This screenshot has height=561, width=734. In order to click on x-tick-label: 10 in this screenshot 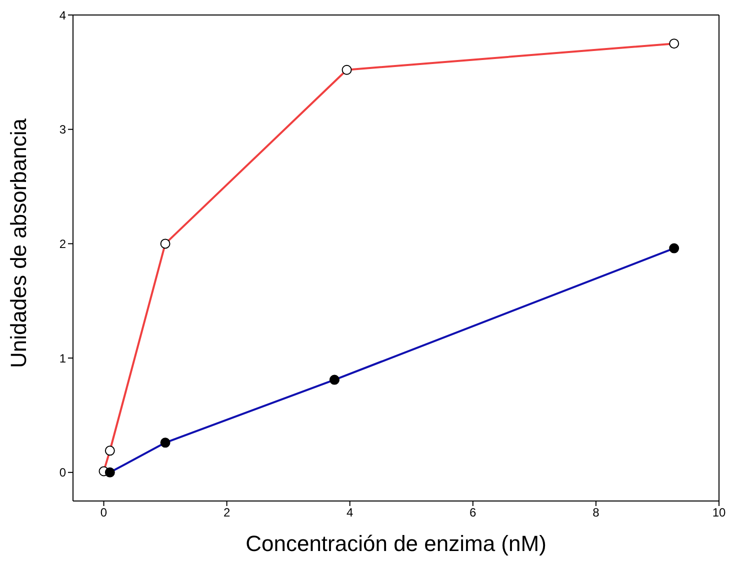, I will do `click(719, 513)`.